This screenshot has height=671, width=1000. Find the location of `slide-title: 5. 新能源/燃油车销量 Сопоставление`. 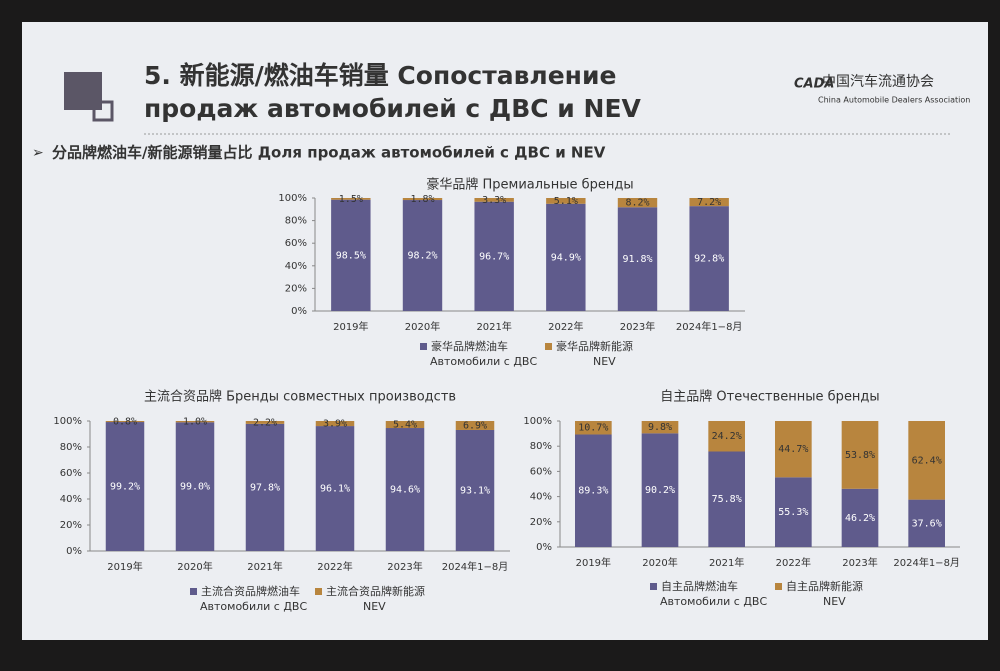

slide-title: 5. 新能源/燃油车销量 Сопоставление is located at coordinates (380, 75).